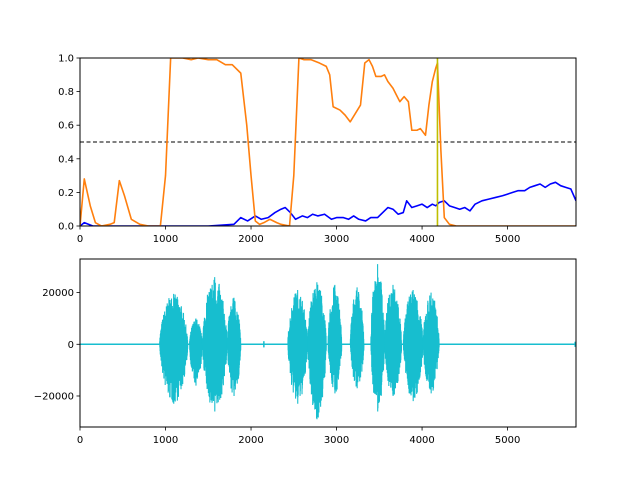 The width and height of the screenshot is (640, 480). I want to click on y-tick-label: 1.0, so click(66, 59).